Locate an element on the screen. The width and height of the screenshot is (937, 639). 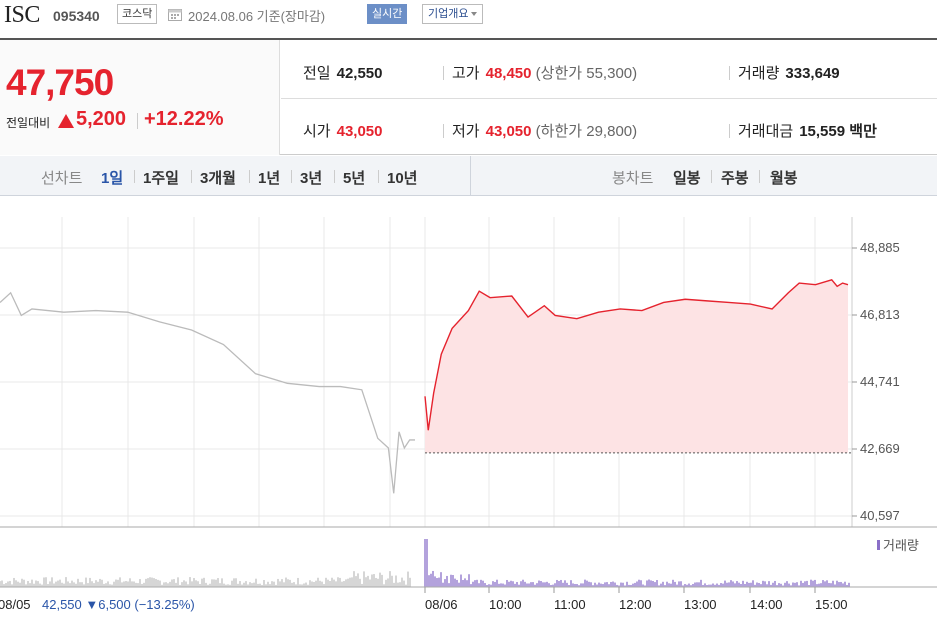
y-tick-label: 48,885 is located at coordinates (880, 247).